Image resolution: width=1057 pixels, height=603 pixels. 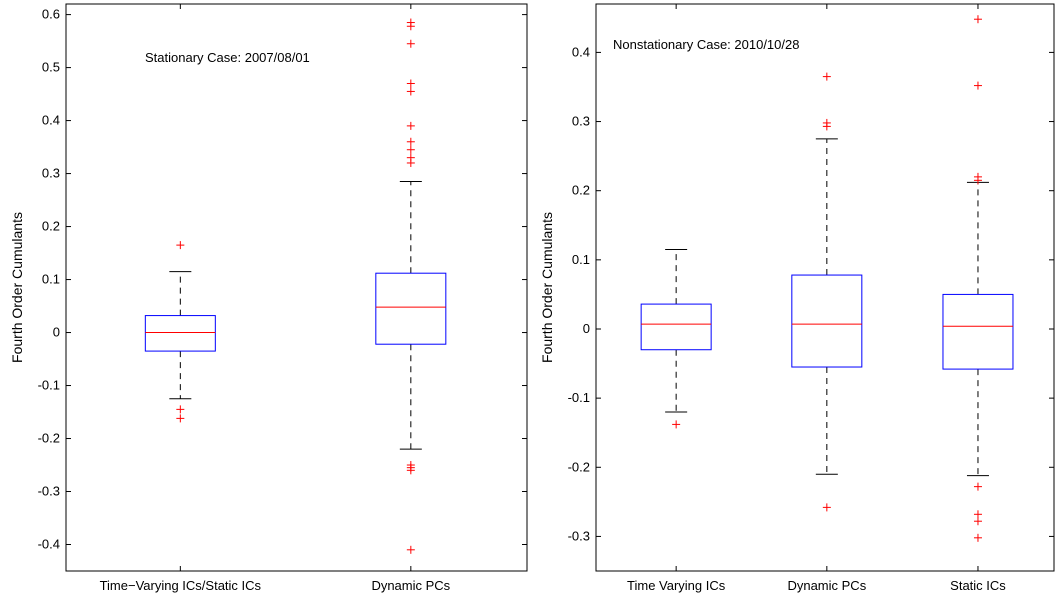 What do you see at coordinates (51, 67) in the screenshot?
I see `y-tick-label: 0.5` at bounding box center [51, 67].